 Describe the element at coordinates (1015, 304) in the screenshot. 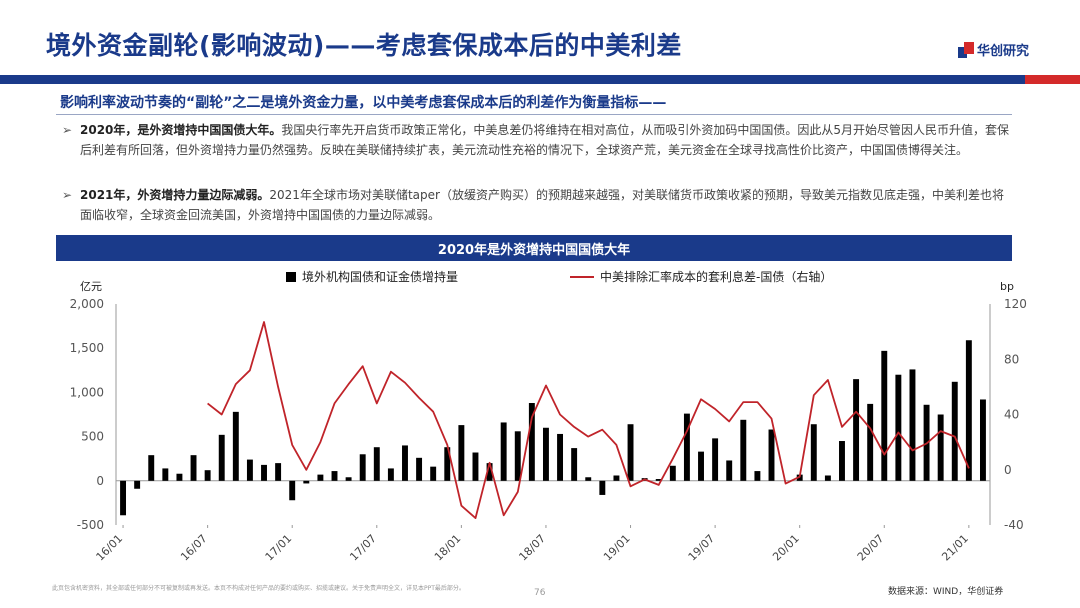

I see `right-tick-label: 120` at that location.